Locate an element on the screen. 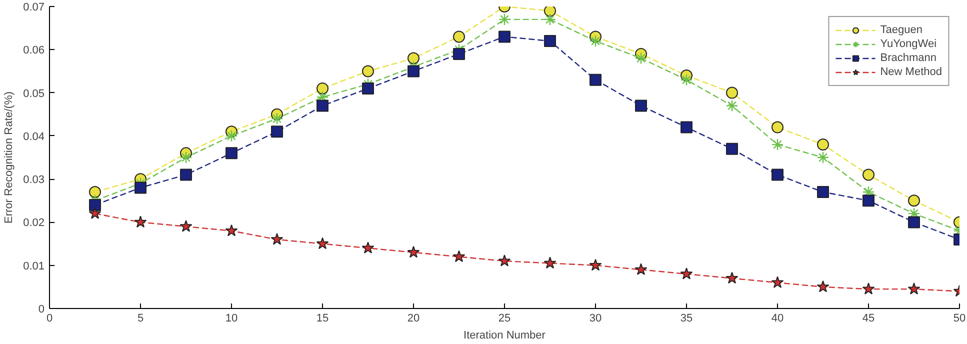 The height and width of the screenshot is (344, 967). legend-label: Taeguen is located at coordinates (901, 30).